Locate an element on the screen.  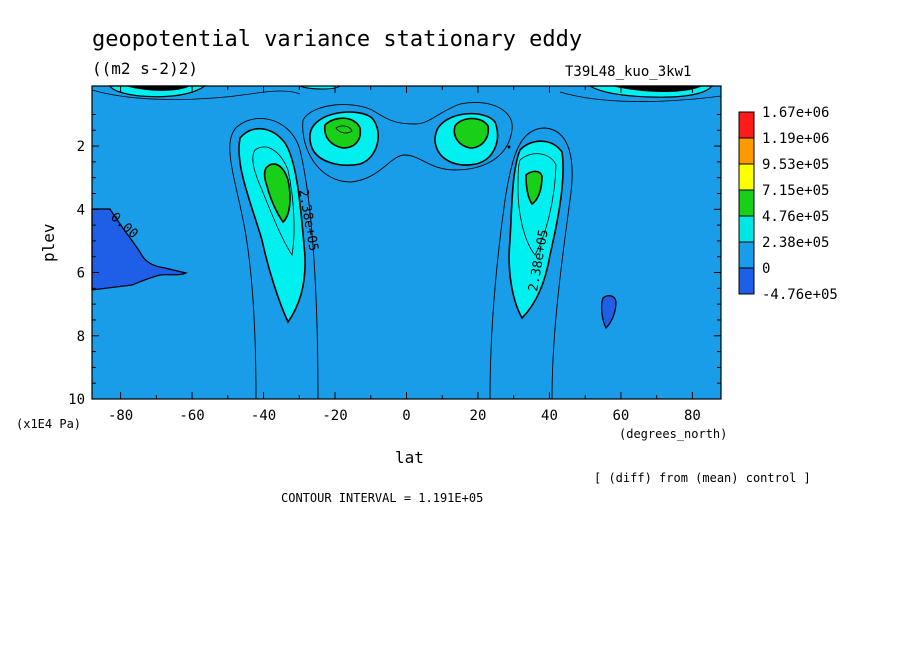
colorbar-label: 9.53e+05 is located at coordinates (795, 165).